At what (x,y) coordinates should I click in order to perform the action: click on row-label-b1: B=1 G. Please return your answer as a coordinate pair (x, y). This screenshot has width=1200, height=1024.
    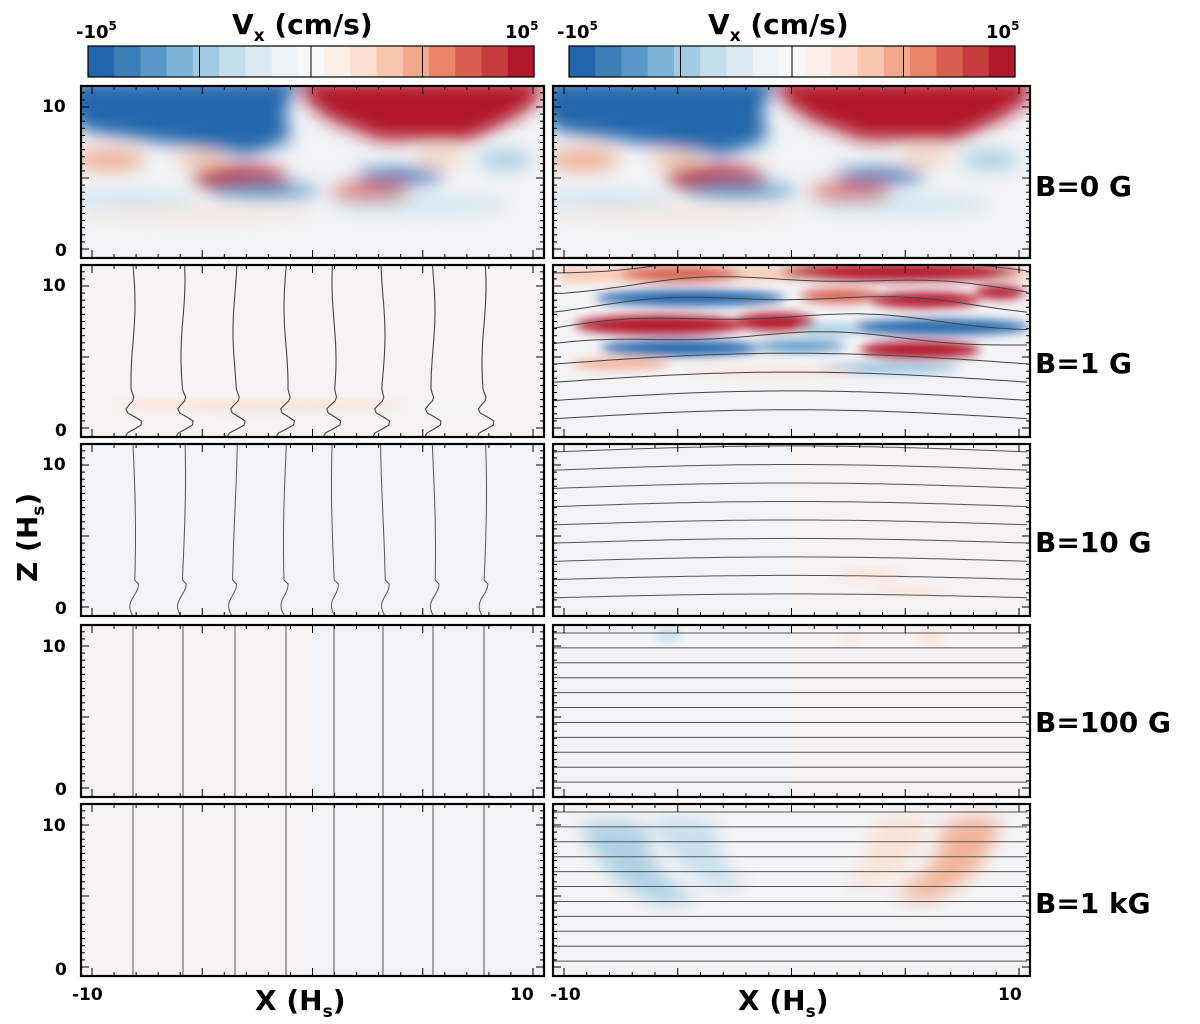
    Looking at the image, I should click on (1083, 363).